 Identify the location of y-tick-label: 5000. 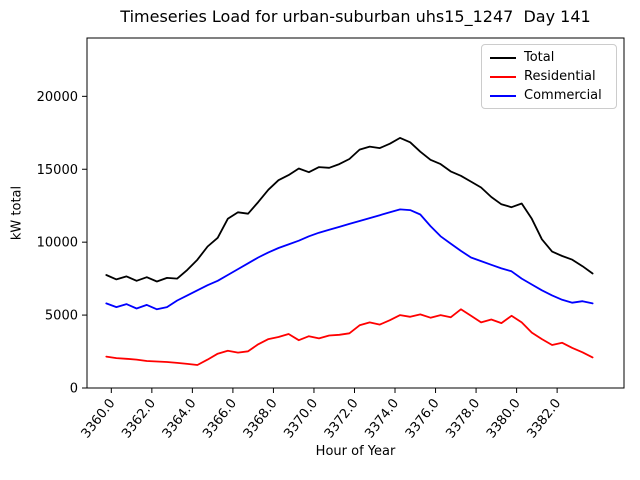
(61, 316).